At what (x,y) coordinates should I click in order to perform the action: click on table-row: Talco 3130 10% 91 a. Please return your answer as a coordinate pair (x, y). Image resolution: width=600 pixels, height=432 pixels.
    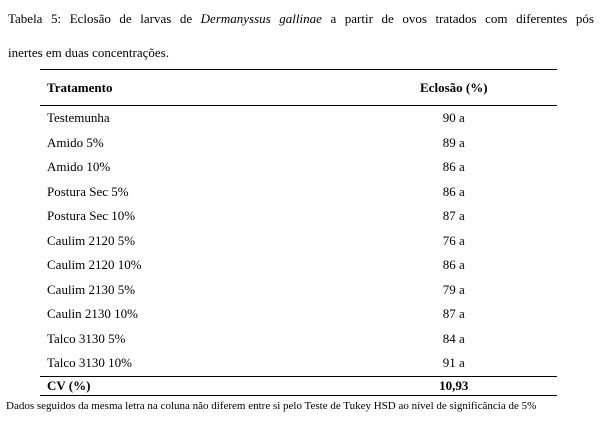
    Looking at the image, I should click on (298, 363).